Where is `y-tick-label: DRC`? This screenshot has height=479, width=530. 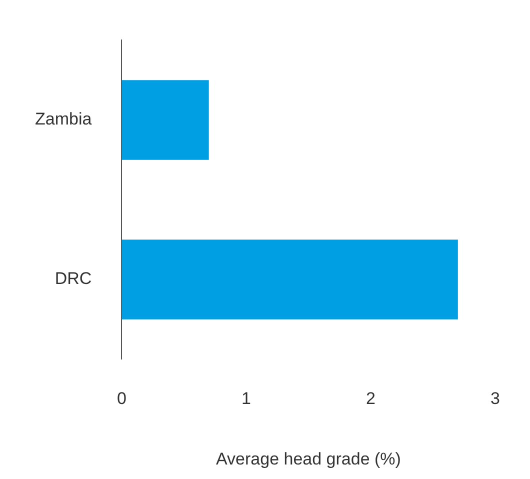
y-tick-label: DRC is located at coordinates (73, 278).